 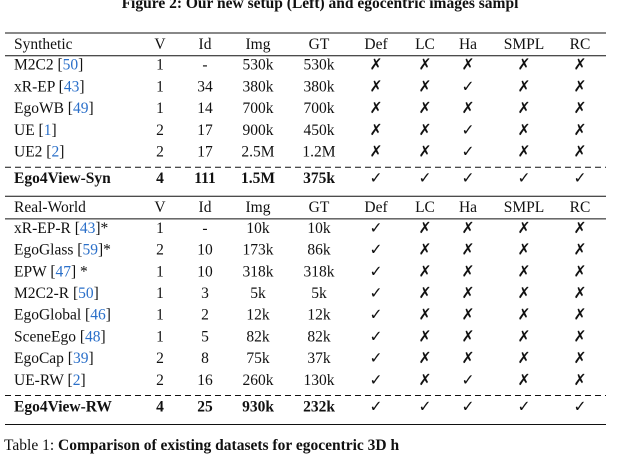 I want to click on cell: 900k, so click(x=258, y=130).